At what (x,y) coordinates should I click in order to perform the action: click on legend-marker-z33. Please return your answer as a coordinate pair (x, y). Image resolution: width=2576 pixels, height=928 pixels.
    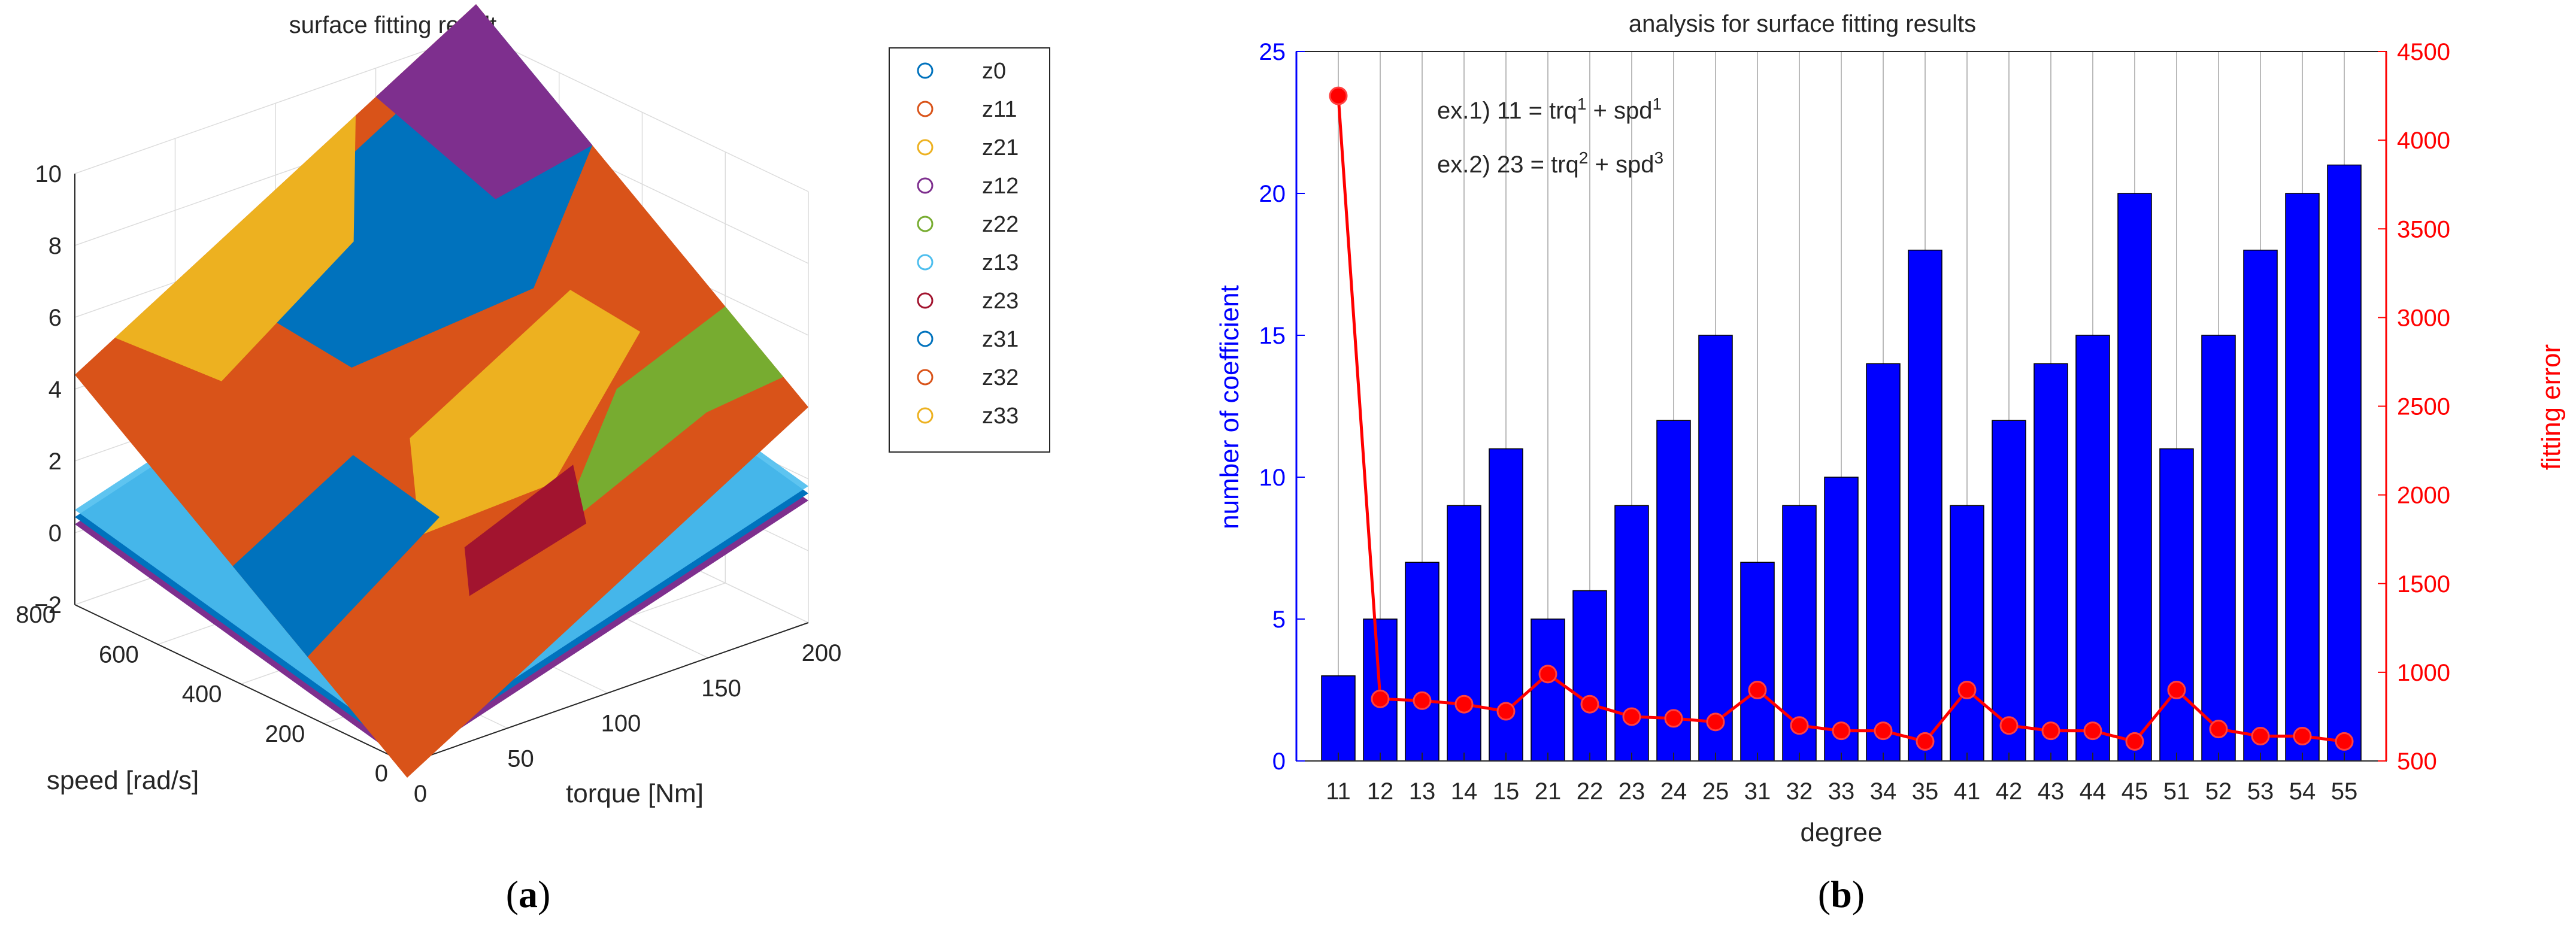
    Looking at the image, I should click on (925, 416).